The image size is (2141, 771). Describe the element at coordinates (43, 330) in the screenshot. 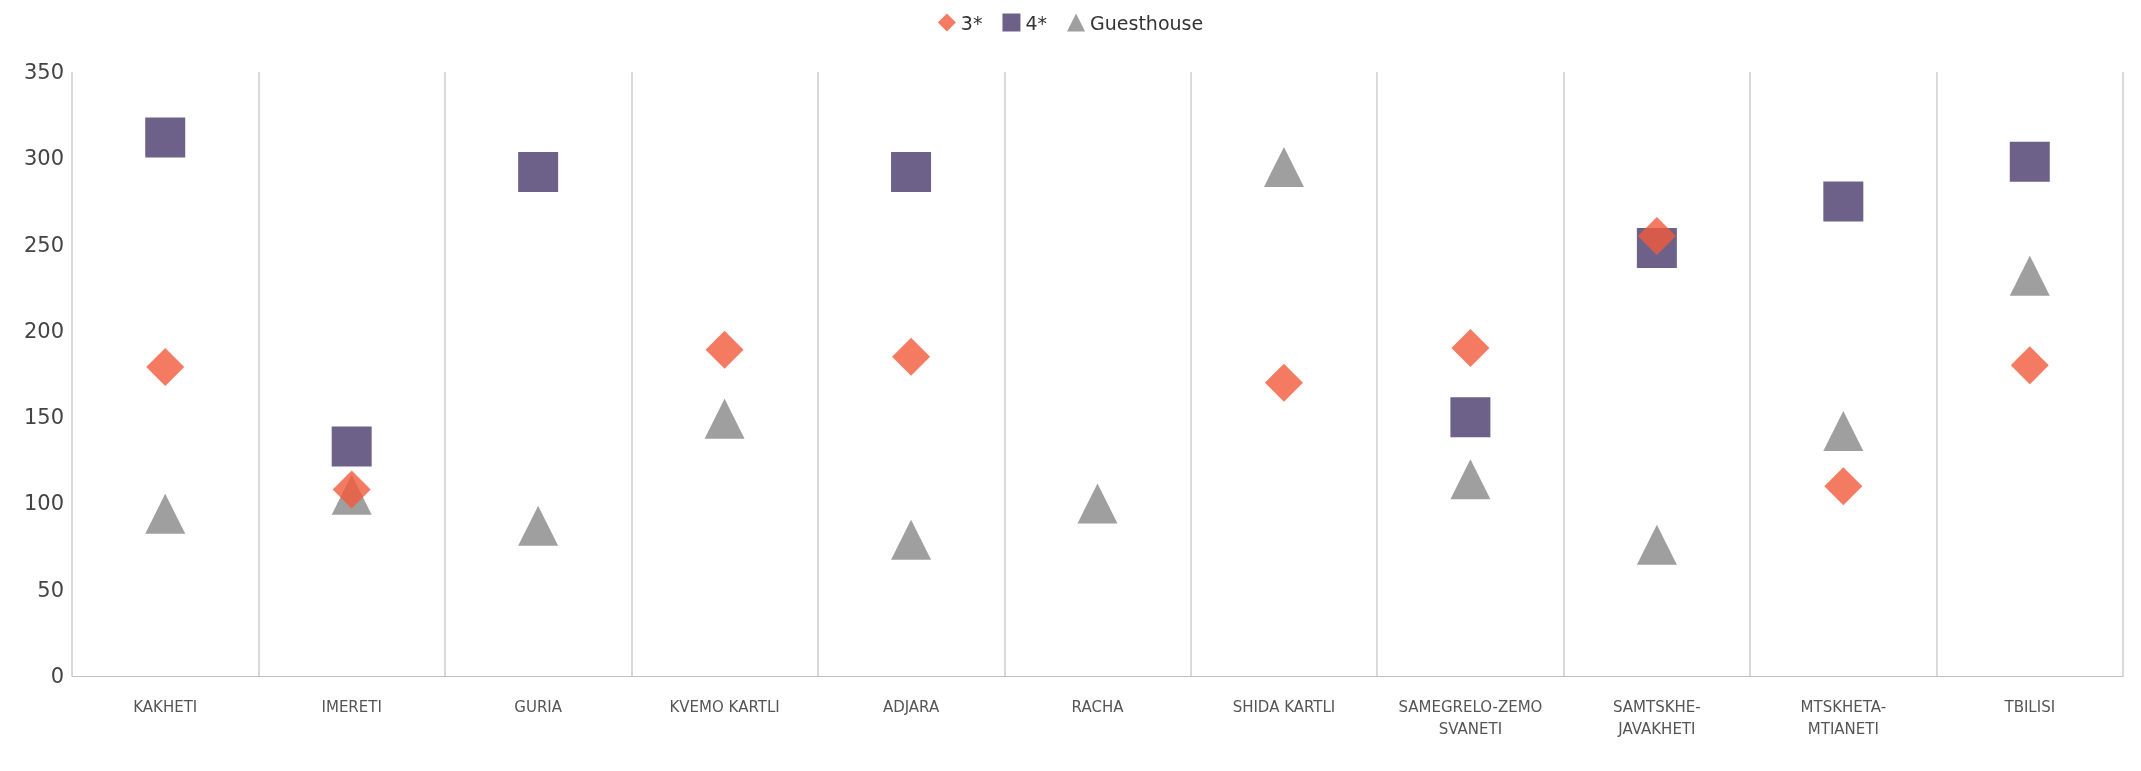

I see `y-tick-label: 200` at that location.